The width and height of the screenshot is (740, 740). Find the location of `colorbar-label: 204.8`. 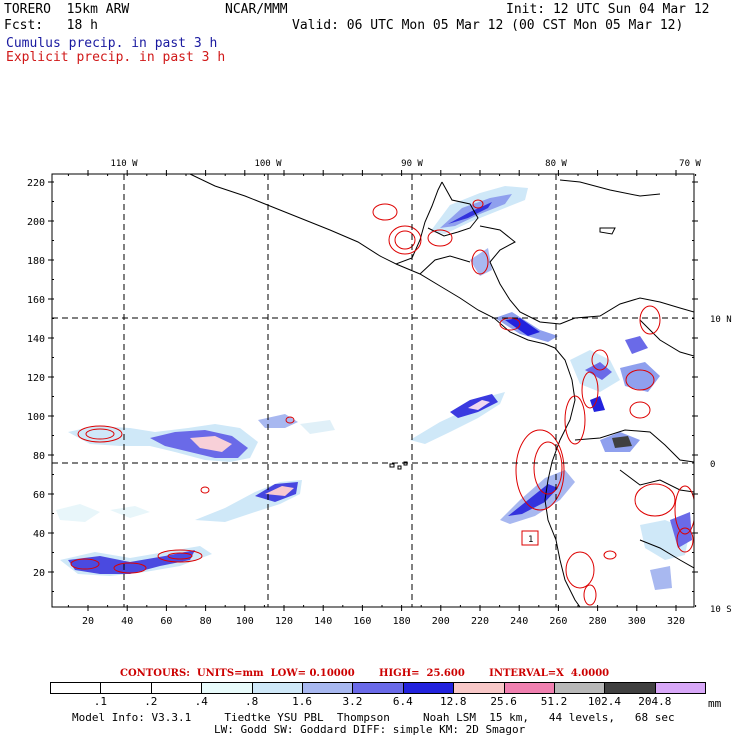

colorbar-label: 204.8 is located at coordinates (655, 701).